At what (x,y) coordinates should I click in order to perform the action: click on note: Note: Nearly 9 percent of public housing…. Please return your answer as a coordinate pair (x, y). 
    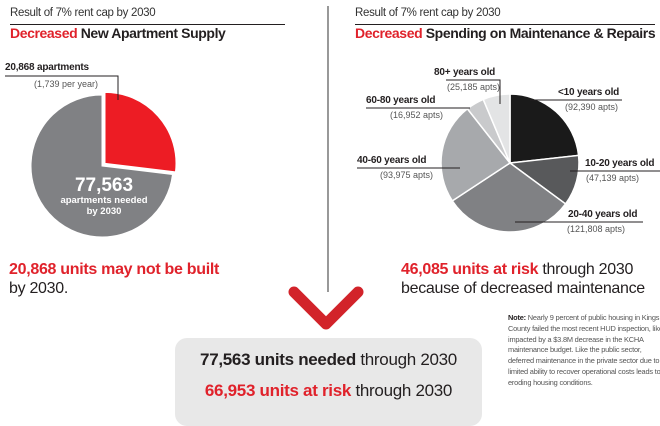
    Looking at the image, I should click on (584, 350).